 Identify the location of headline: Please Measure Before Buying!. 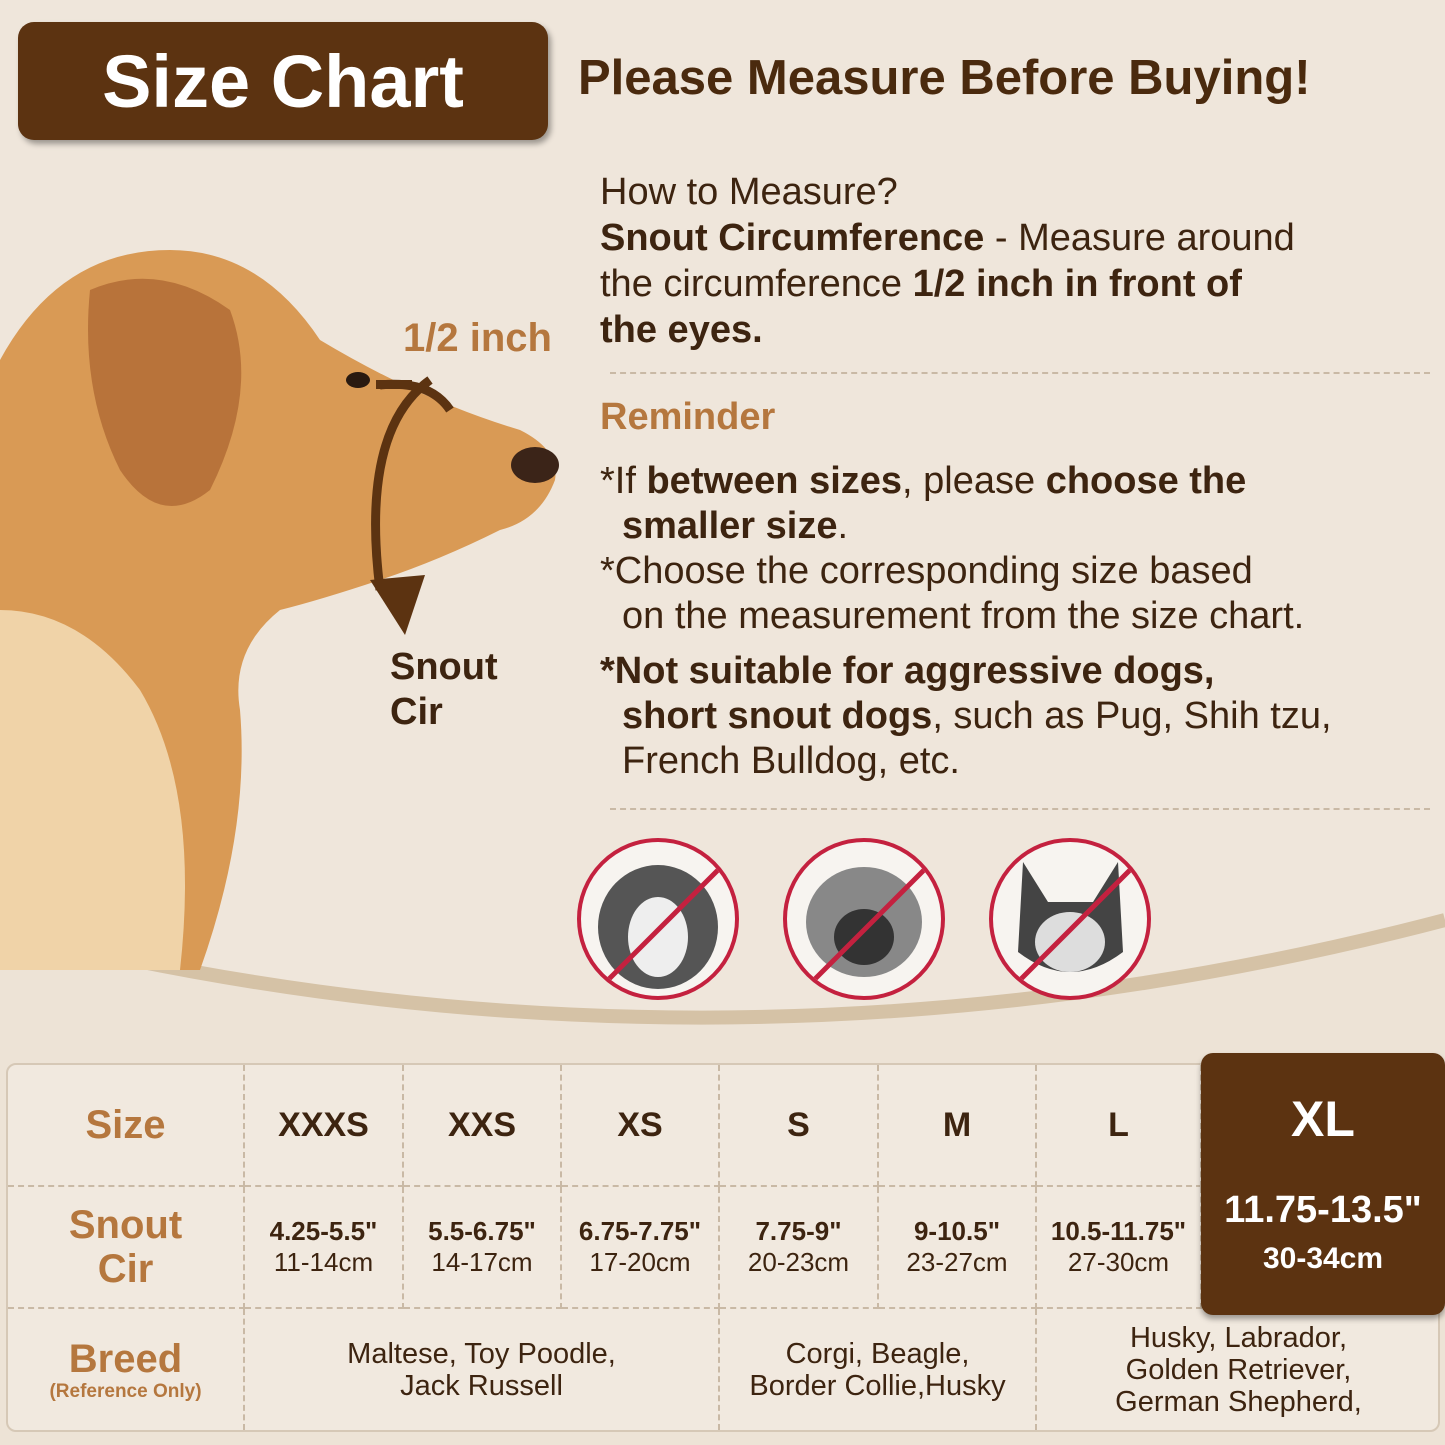
(944, 78).